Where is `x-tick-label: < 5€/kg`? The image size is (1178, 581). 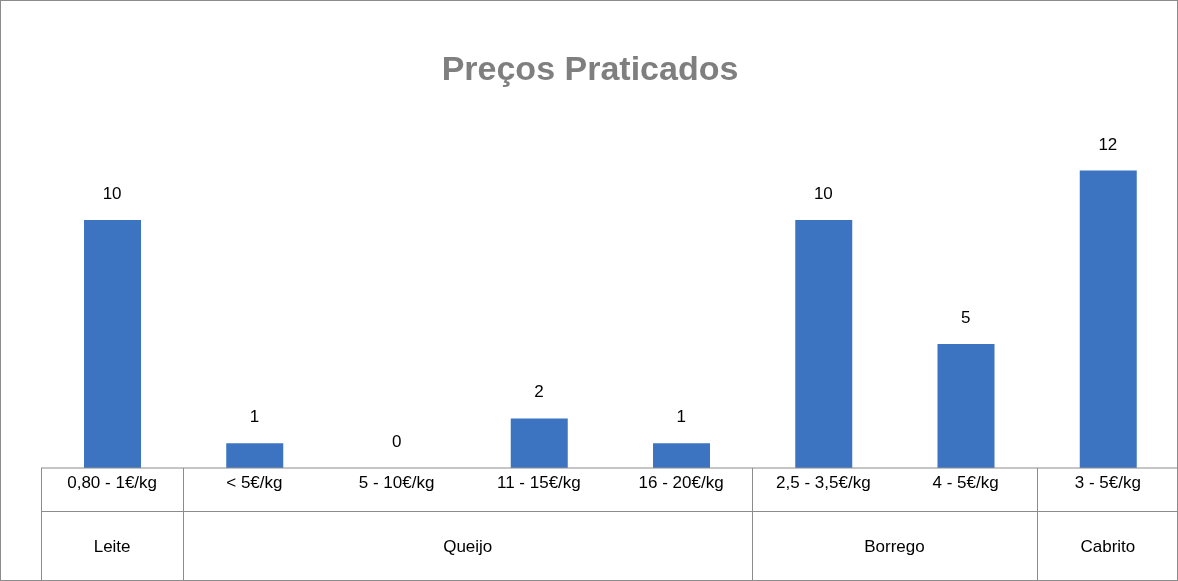 x-tick-label: < 5€/kg is located at coordinates (254, 483).